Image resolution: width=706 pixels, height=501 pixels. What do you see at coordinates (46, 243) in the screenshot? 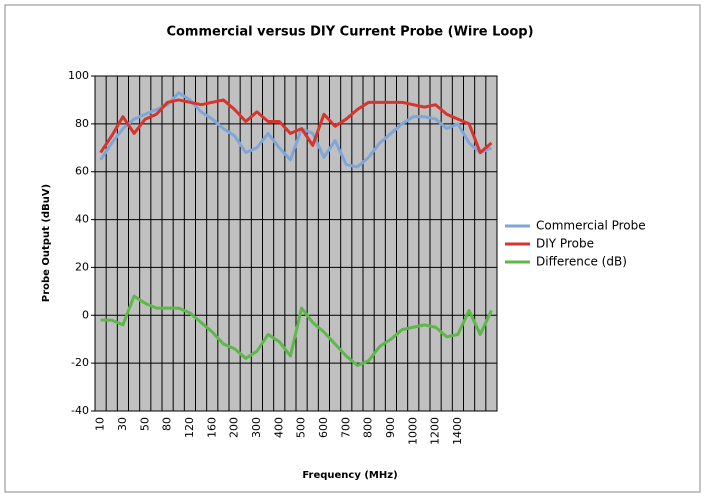
I see `y-axis-title: Probe Output (dBuV)` at bounding box center [46, 243].